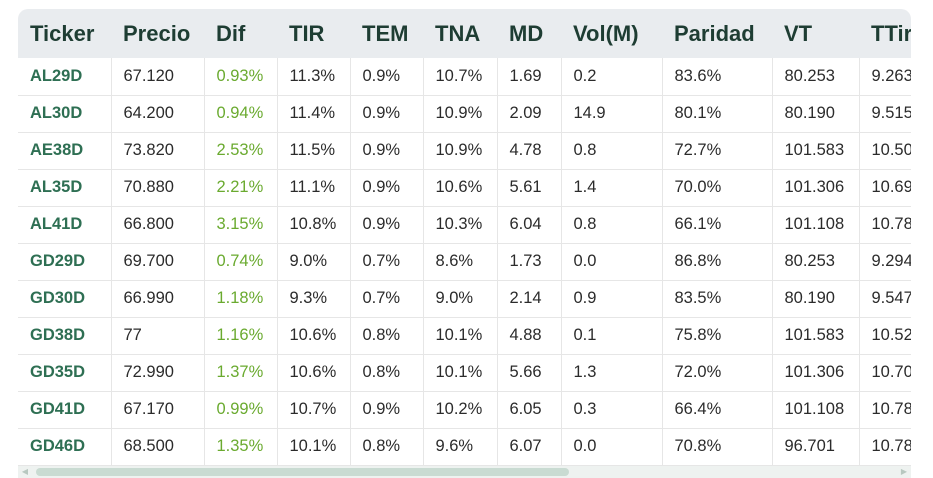 Image resolution: width=933 pixels, height=478 pixels. Describe the element at coordinates (717, 151) in the screenshot. I see `cell-paridad: 72.7%` at that location.